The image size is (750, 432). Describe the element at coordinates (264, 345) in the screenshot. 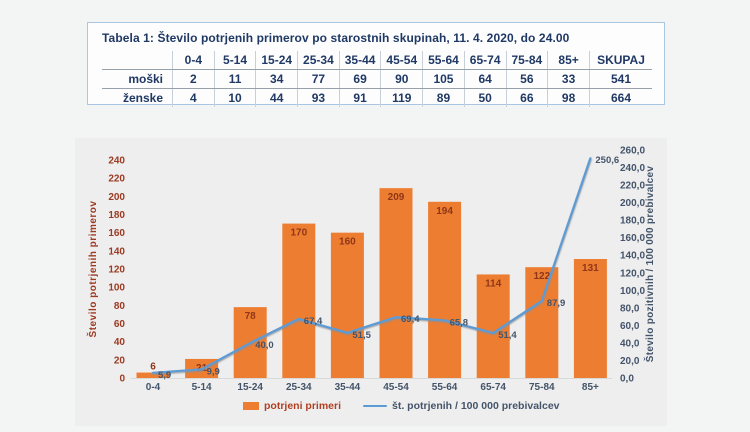

I see `line-label: 40,0` at that location.